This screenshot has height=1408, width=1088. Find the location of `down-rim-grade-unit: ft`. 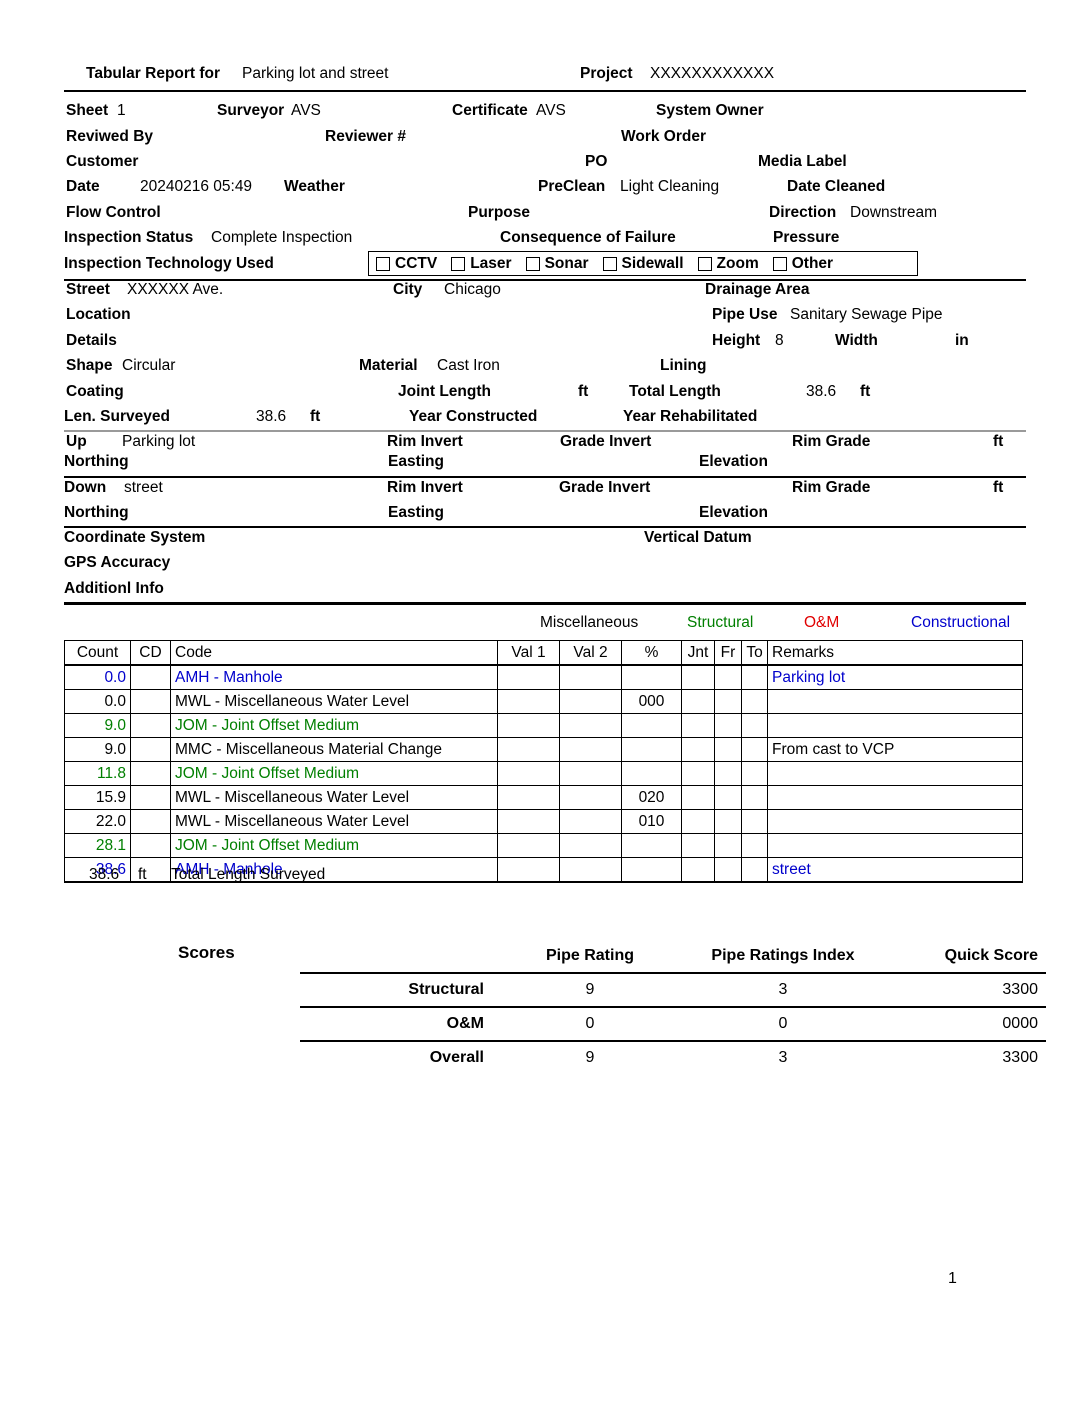

down-rim-grade-unit: ft is located at coordinates (998, 487).